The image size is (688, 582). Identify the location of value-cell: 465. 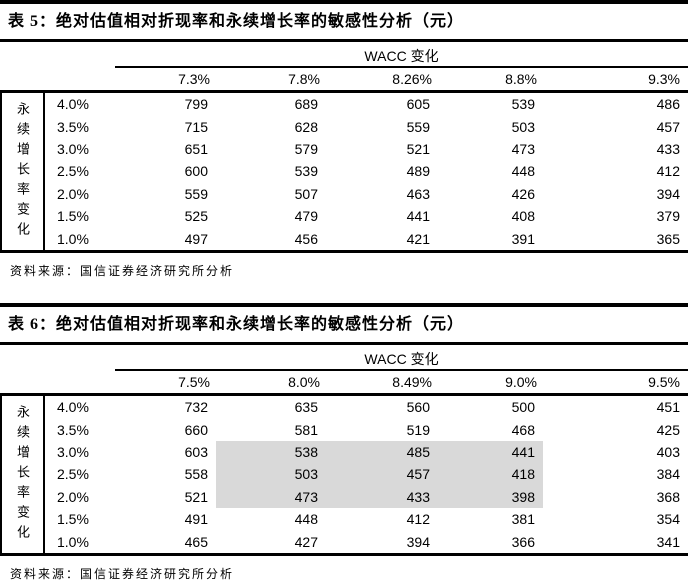
(196, 541).